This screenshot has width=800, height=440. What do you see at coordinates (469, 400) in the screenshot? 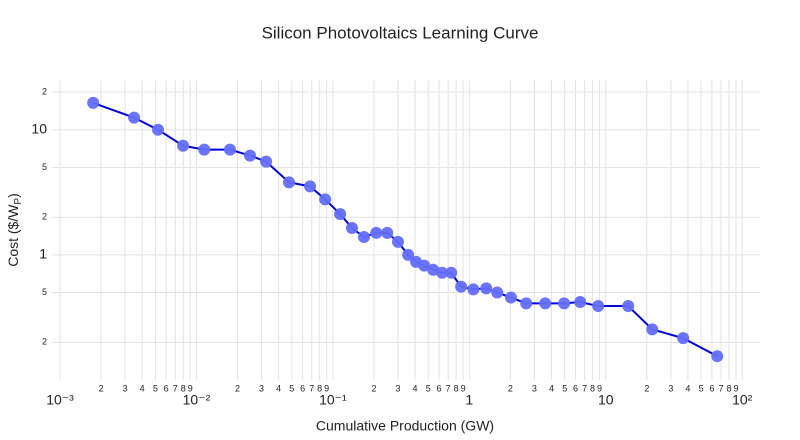
I see `x-tick-label: 1` at bounding box center [469, 400].